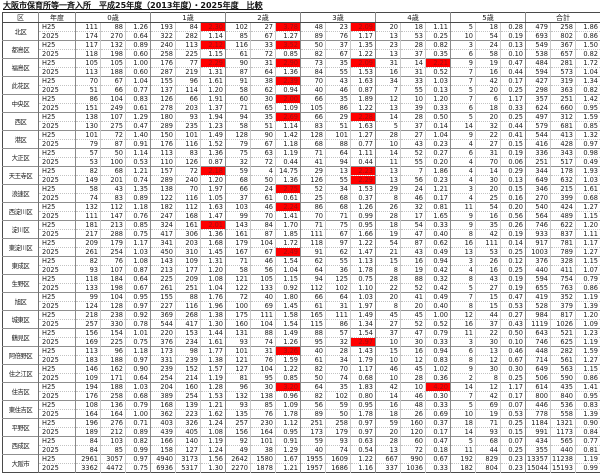 Image resolution: width=600 pixels, height=473 pixels. Describe the element at coordinates (188, 135) in the screenshot. I see `count-cell: 101` at that location.